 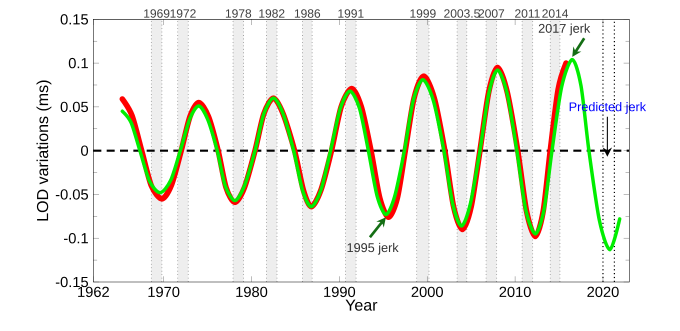 What do you see at coordinates (423, 13) in the screenshot?
I see `band-label: 1999` at bounding box center [423, 13].